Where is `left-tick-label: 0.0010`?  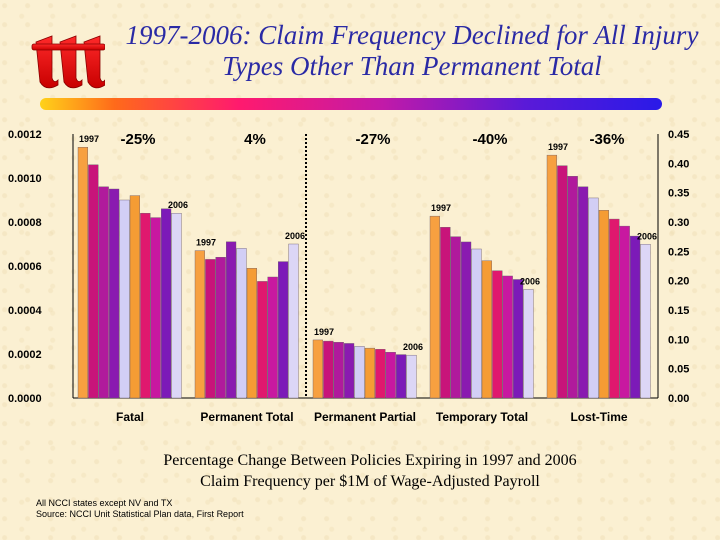 left-tick-label: 0.0010 is located at coordinates (25, 179).